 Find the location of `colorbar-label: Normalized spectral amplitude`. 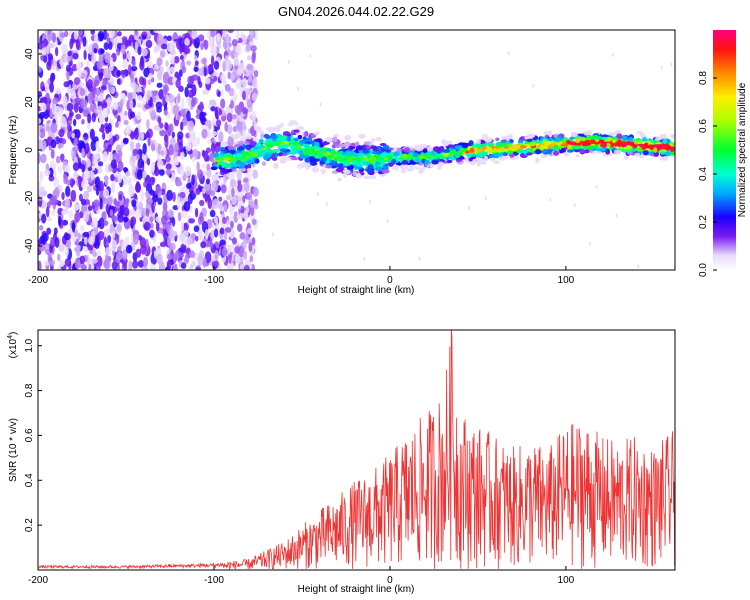

colorbar-label: Normalized spectral amplitude is located at coordinates (742, 149).